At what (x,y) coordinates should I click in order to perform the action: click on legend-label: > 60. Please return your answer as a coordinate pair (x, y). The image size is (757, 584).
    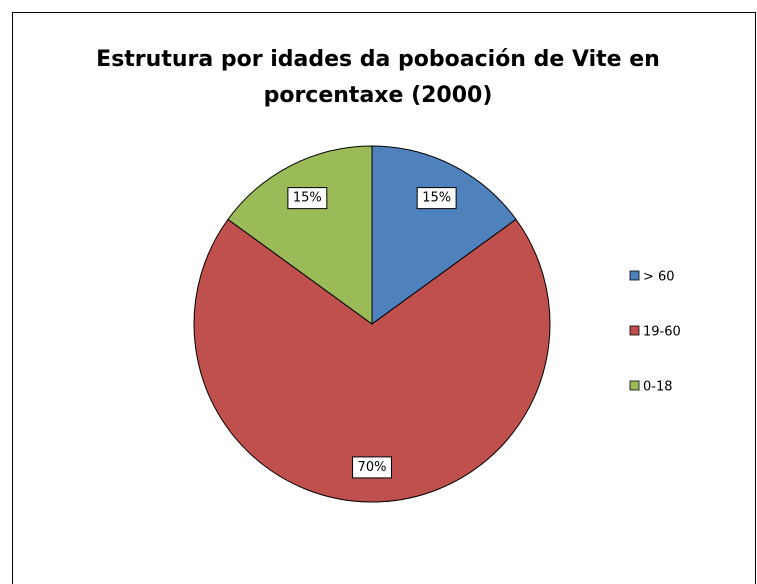
    Looking at the image, I should click on (659, 277).